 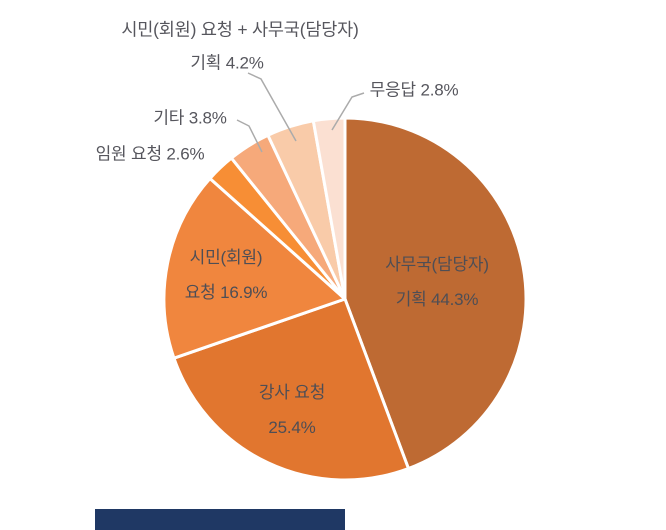 I want to click on slice-label-samuguk-line1: 사무국(담당자), so click(x=437, y=264).